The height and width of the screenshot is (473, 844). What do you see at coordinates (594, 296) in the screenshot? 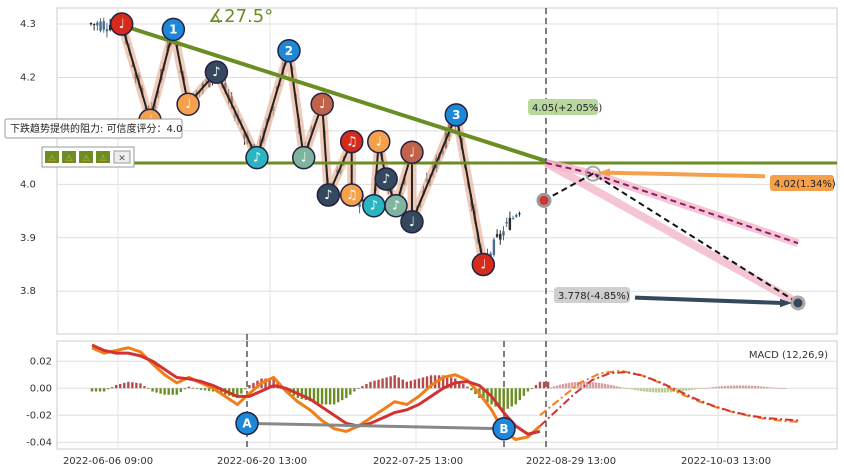
I see `forecast-label: 3.778(-4.85%)` at bounding box center [594, 296].